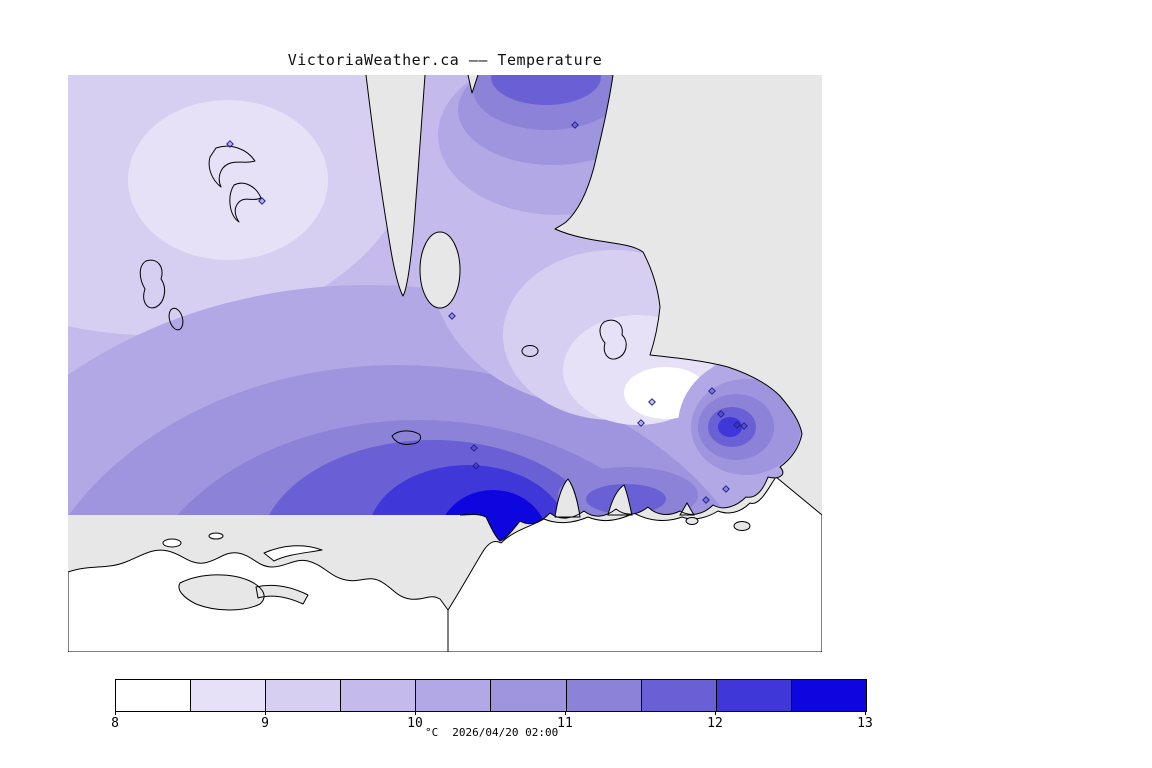  What do you see at coordinates (293, 553) in the screenshot?
I see `spit-island` at bounding box center [293, 553].